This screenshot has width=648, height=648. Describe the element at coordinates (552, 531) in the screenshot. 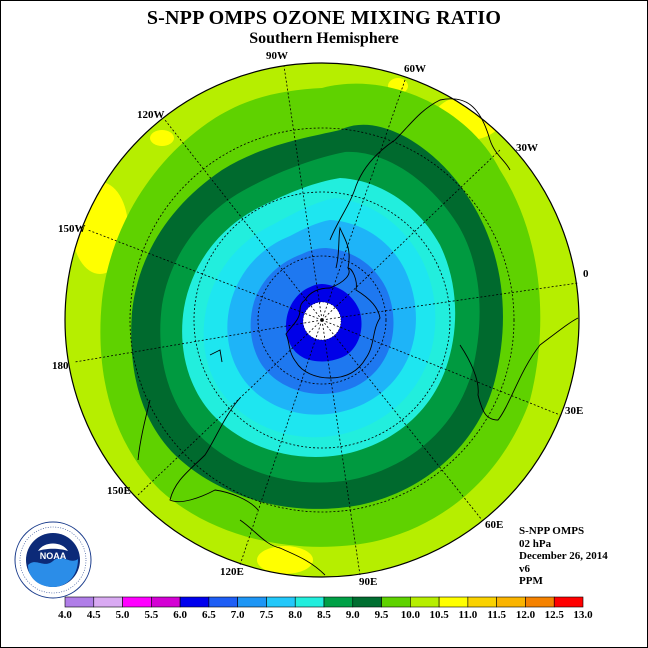

I see `info-instrument: S-NPP OMPS` at that location.